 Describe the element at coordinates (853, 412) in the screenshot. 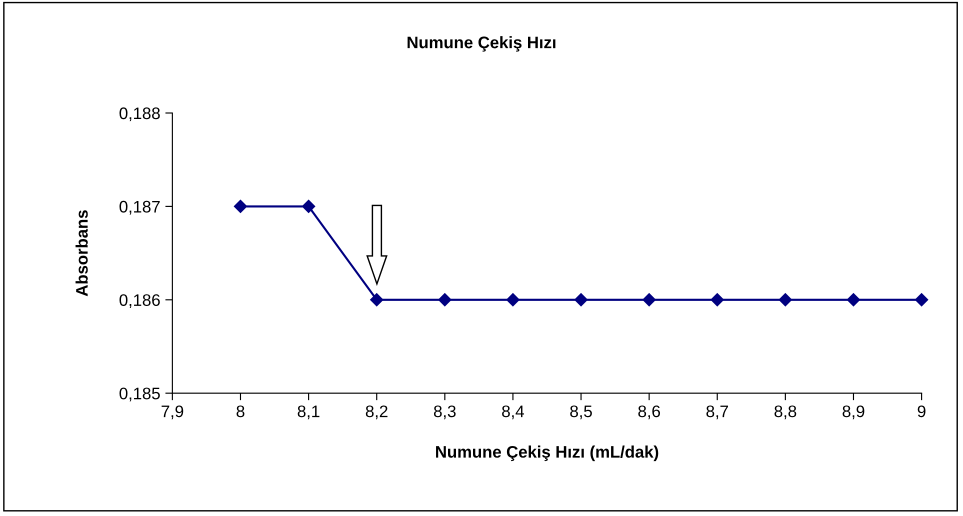

I see `x-tick-label: 8,9` at that location.